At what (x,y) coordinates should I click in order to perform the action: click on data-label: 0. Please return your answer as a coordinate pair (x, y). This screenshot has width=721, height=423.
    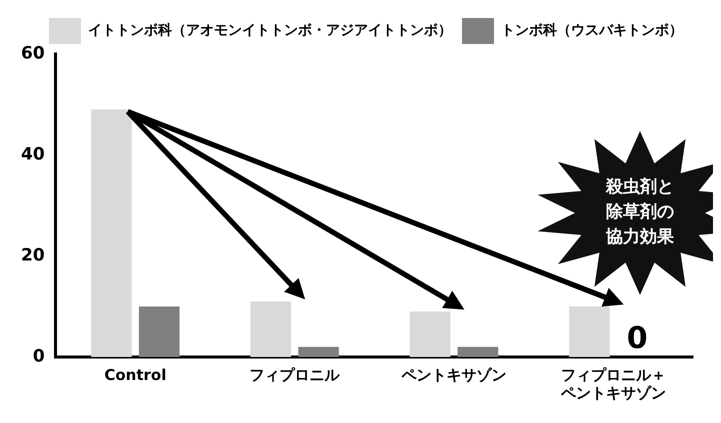
    Looking at the image, I should click on (637, 338).